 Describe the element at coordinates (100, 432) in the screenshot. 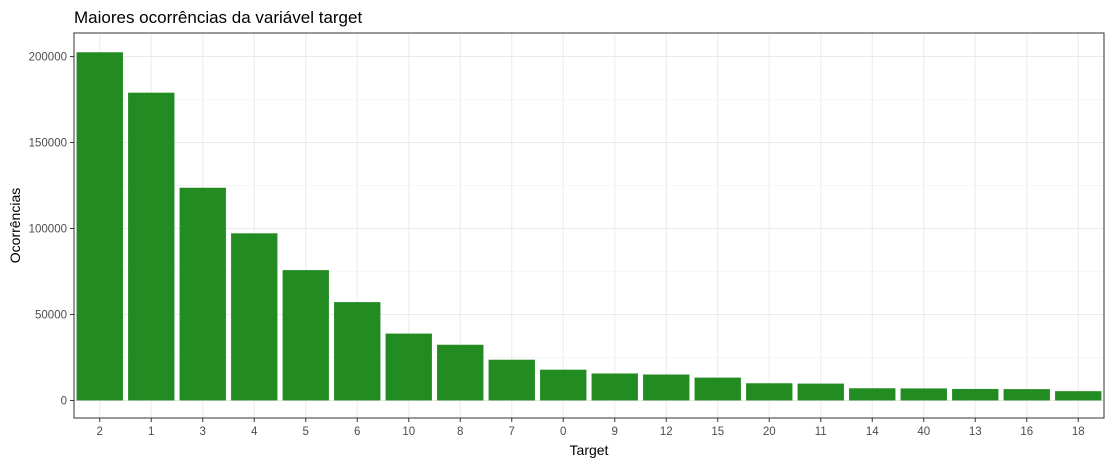

I see `x-tick-label: 2` at that location.